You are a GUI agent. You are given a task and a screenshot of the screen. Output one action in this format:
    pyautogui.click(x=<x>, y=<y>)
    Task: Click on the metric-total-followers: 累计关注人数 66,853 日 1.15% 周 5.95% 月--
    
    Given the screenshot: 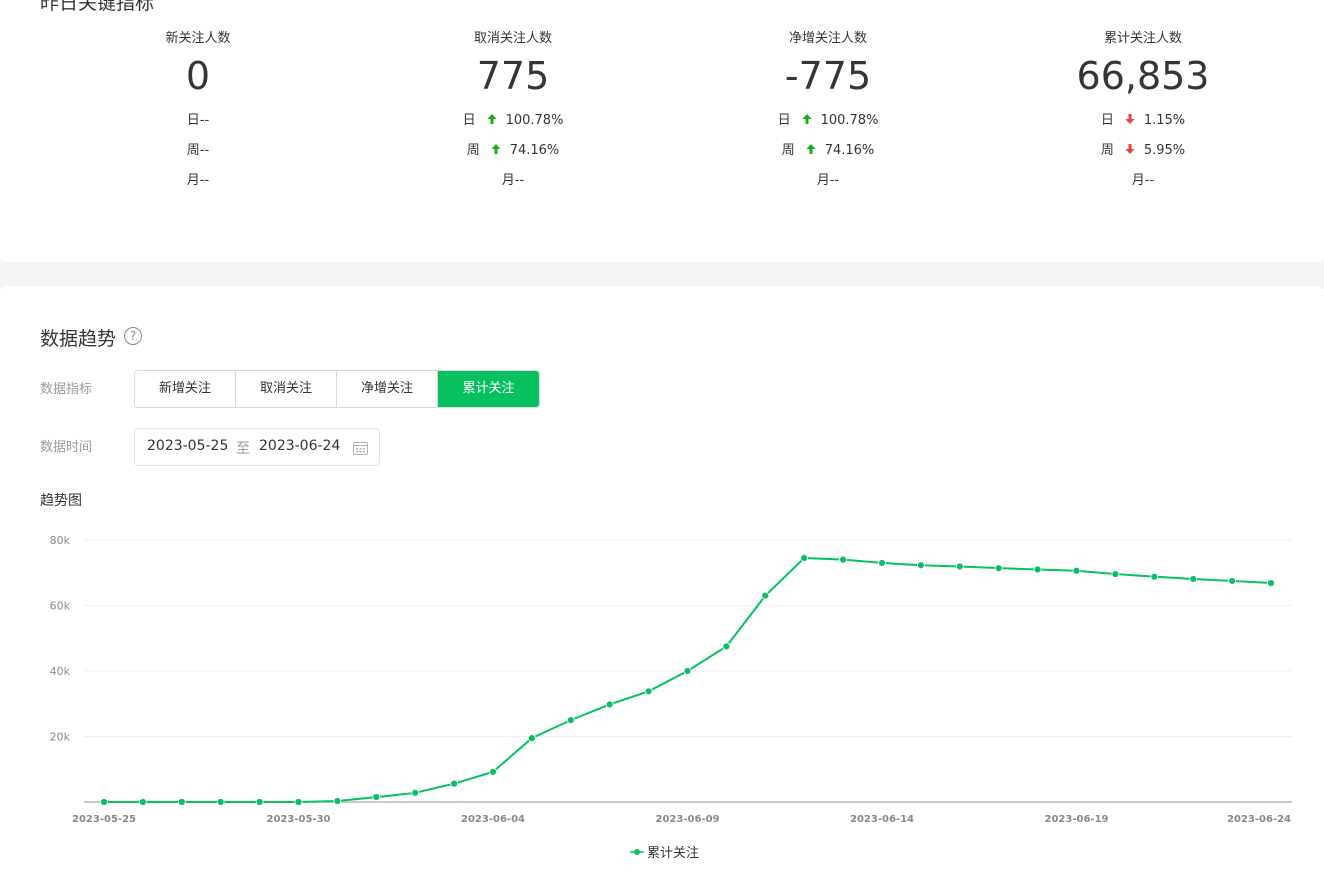 What is the action you would take?
    pyautogui.click(x=1143, y=113)
    